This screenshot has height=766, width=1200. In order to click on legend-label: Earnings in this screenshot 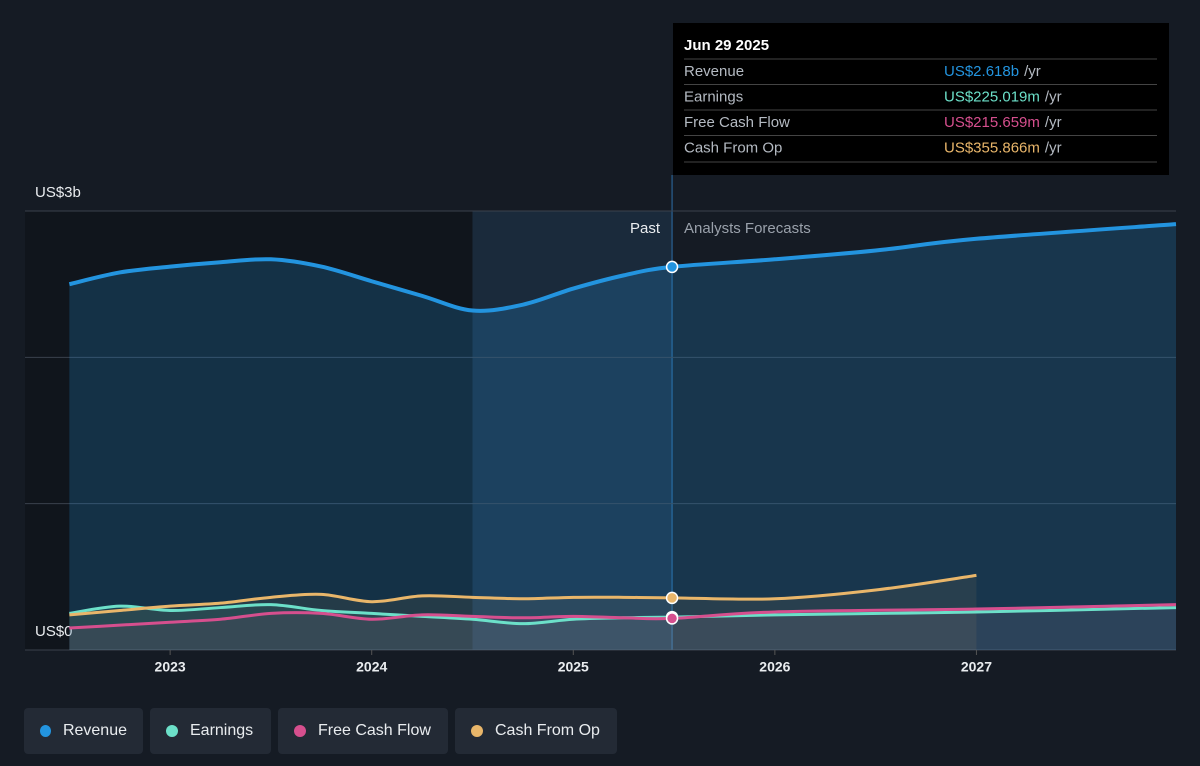, I will do `click(222, 730)`.